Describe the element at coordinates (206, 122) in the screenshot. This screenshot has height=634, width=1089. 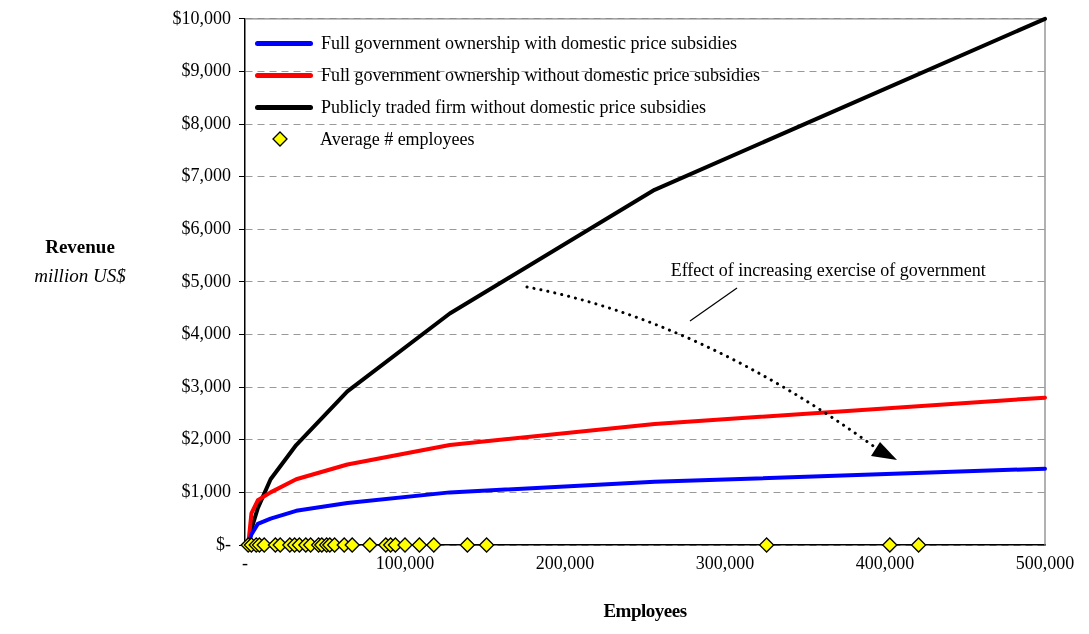
I see `y-tick-label: $8,000` at that location.